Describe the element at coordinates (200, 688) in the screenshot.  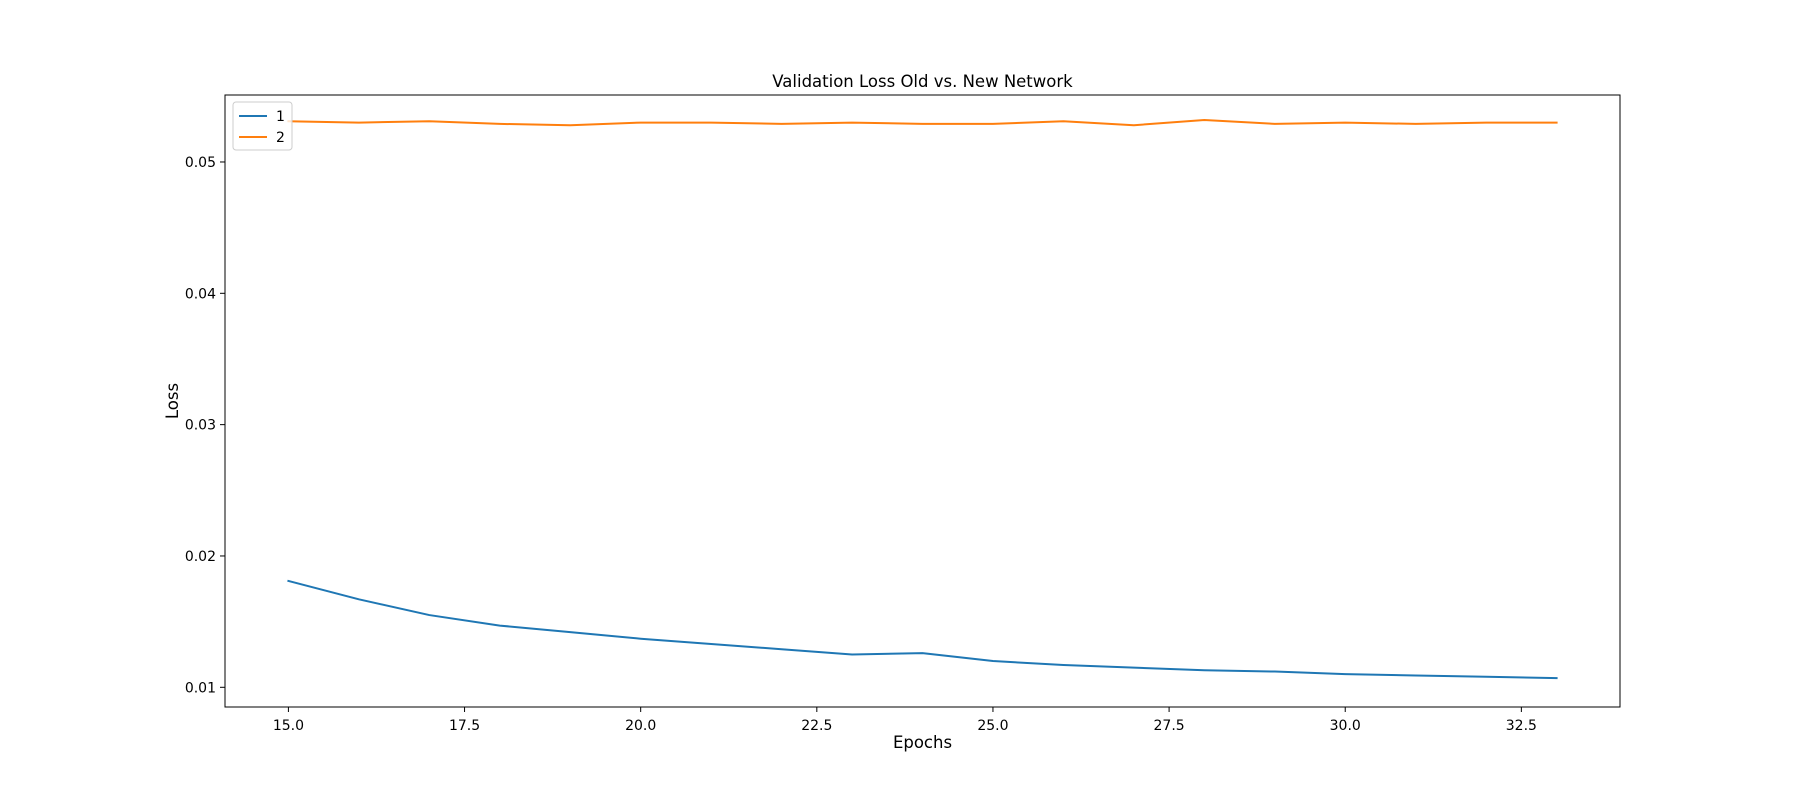
I see `y-tick-label: 0.01` at that location.